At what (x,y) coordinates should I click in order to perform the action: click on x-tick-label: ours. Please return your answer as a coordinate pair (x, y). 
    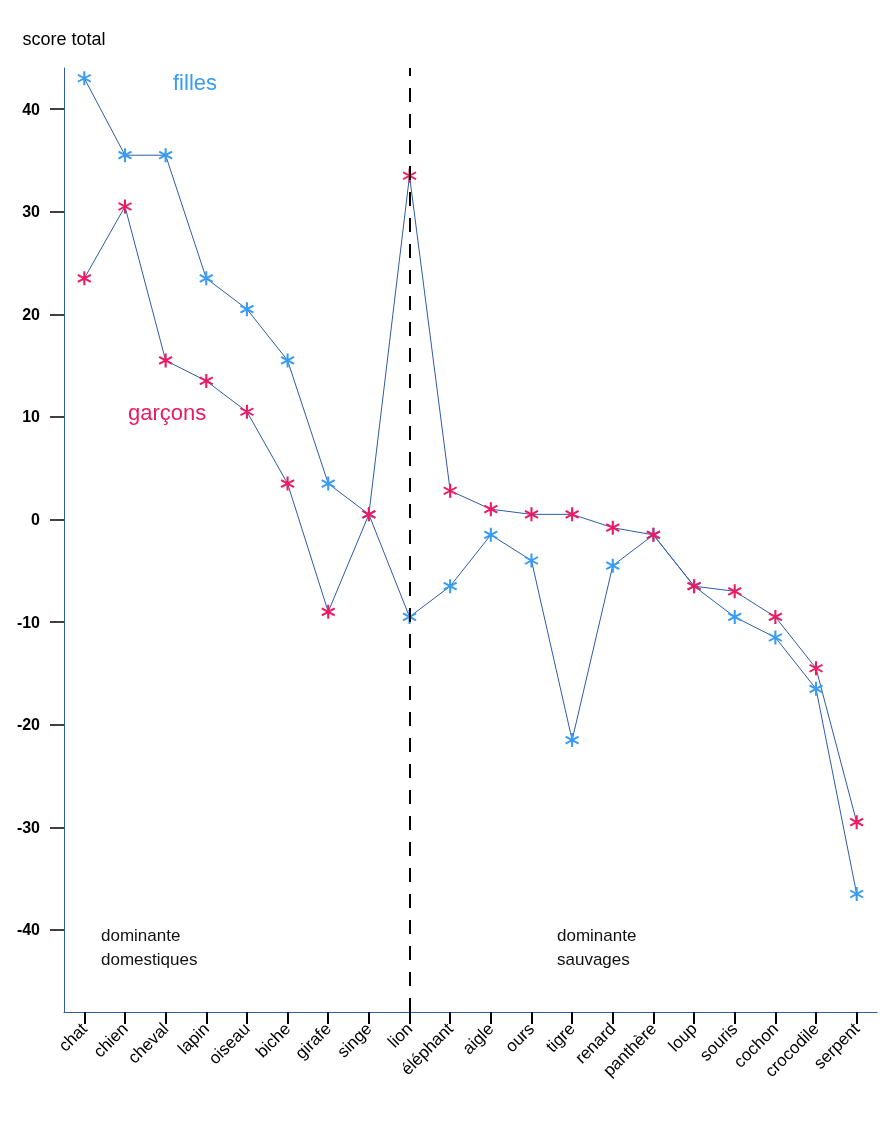
    Looking at the image, I should click on (520, 1038).